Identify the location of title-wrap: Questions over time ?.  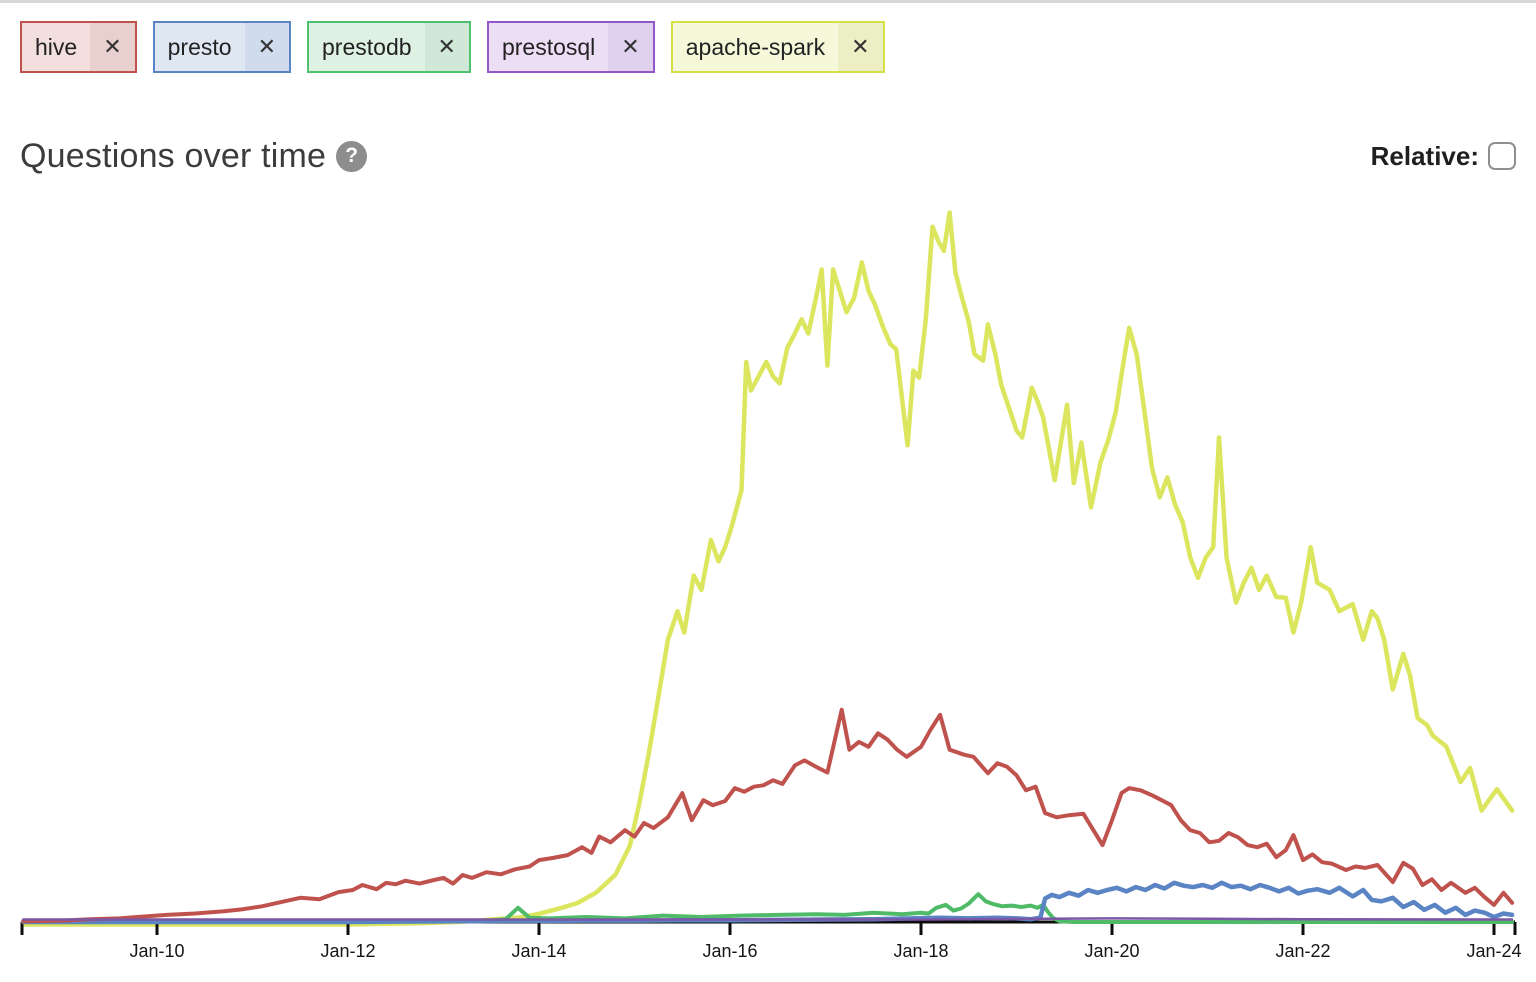
(194, 156).